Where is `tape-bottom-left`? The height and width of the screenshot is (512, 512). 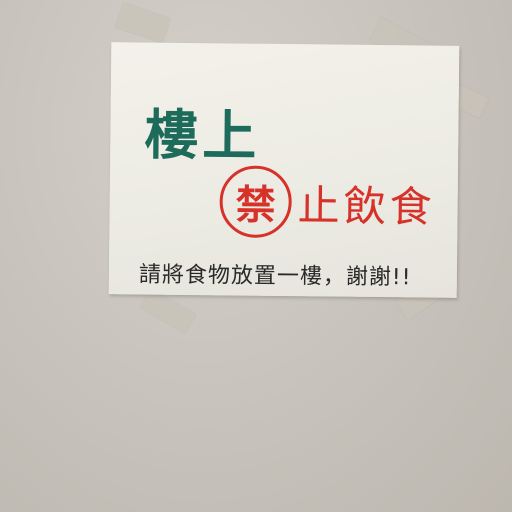 tape-bottom-left is located at coordinates (168, 311).